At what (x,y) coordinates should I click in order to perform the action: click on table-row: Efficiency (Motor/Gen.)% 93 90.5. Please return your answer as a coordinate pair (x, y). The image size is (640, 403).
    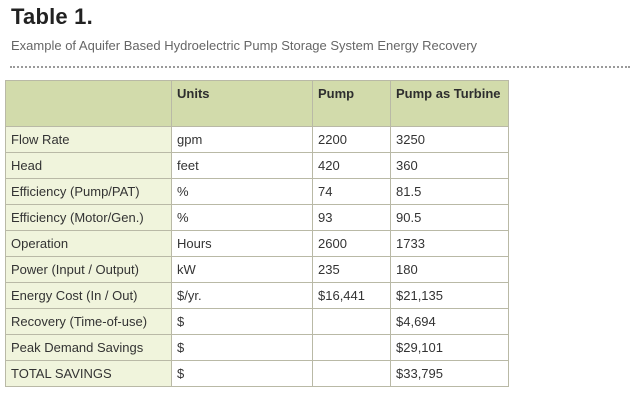
    Looking at the image, I should click on (257, 217).